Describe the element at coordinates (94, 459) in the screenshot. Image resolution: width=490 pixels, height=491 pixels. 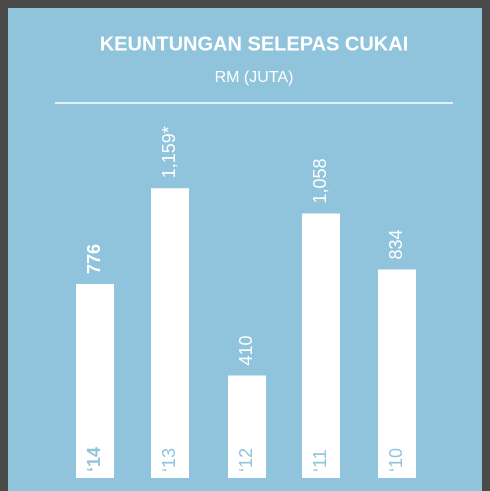
I see `category-label: ‘14` at that location.